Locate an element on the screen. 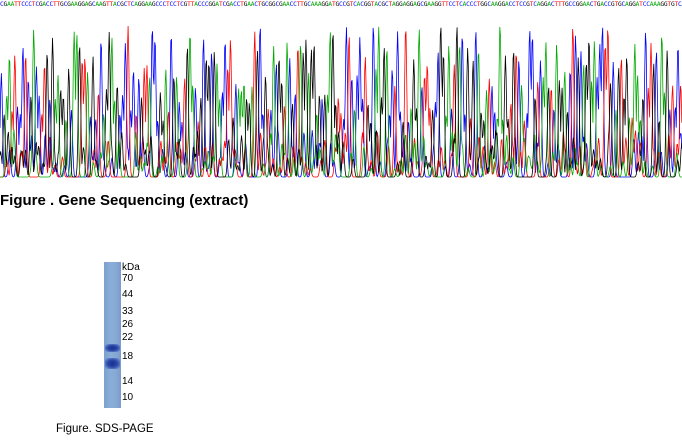  mw-marker-26: 26 is located at coordinates (128, 324).